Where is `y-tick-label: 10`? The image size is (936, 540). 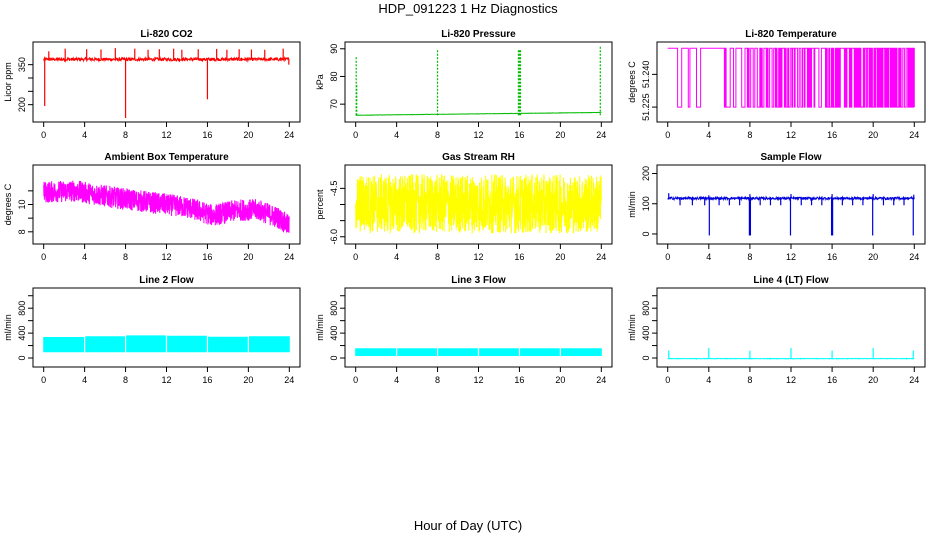
y-tick-label: 10 is located at coordinates (22, 204).